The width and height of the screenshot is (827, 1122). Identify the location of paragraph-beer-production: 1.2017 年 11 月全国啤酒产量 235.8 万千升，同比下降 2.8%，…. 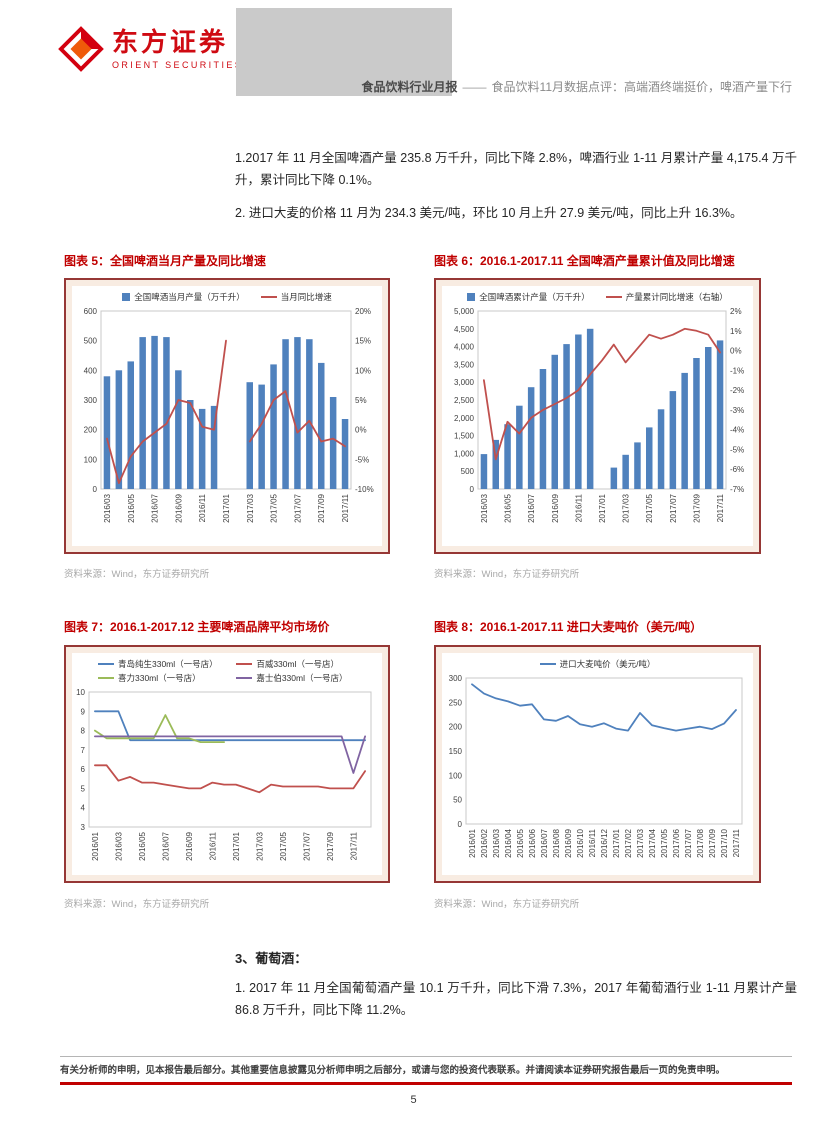
(516, 169).